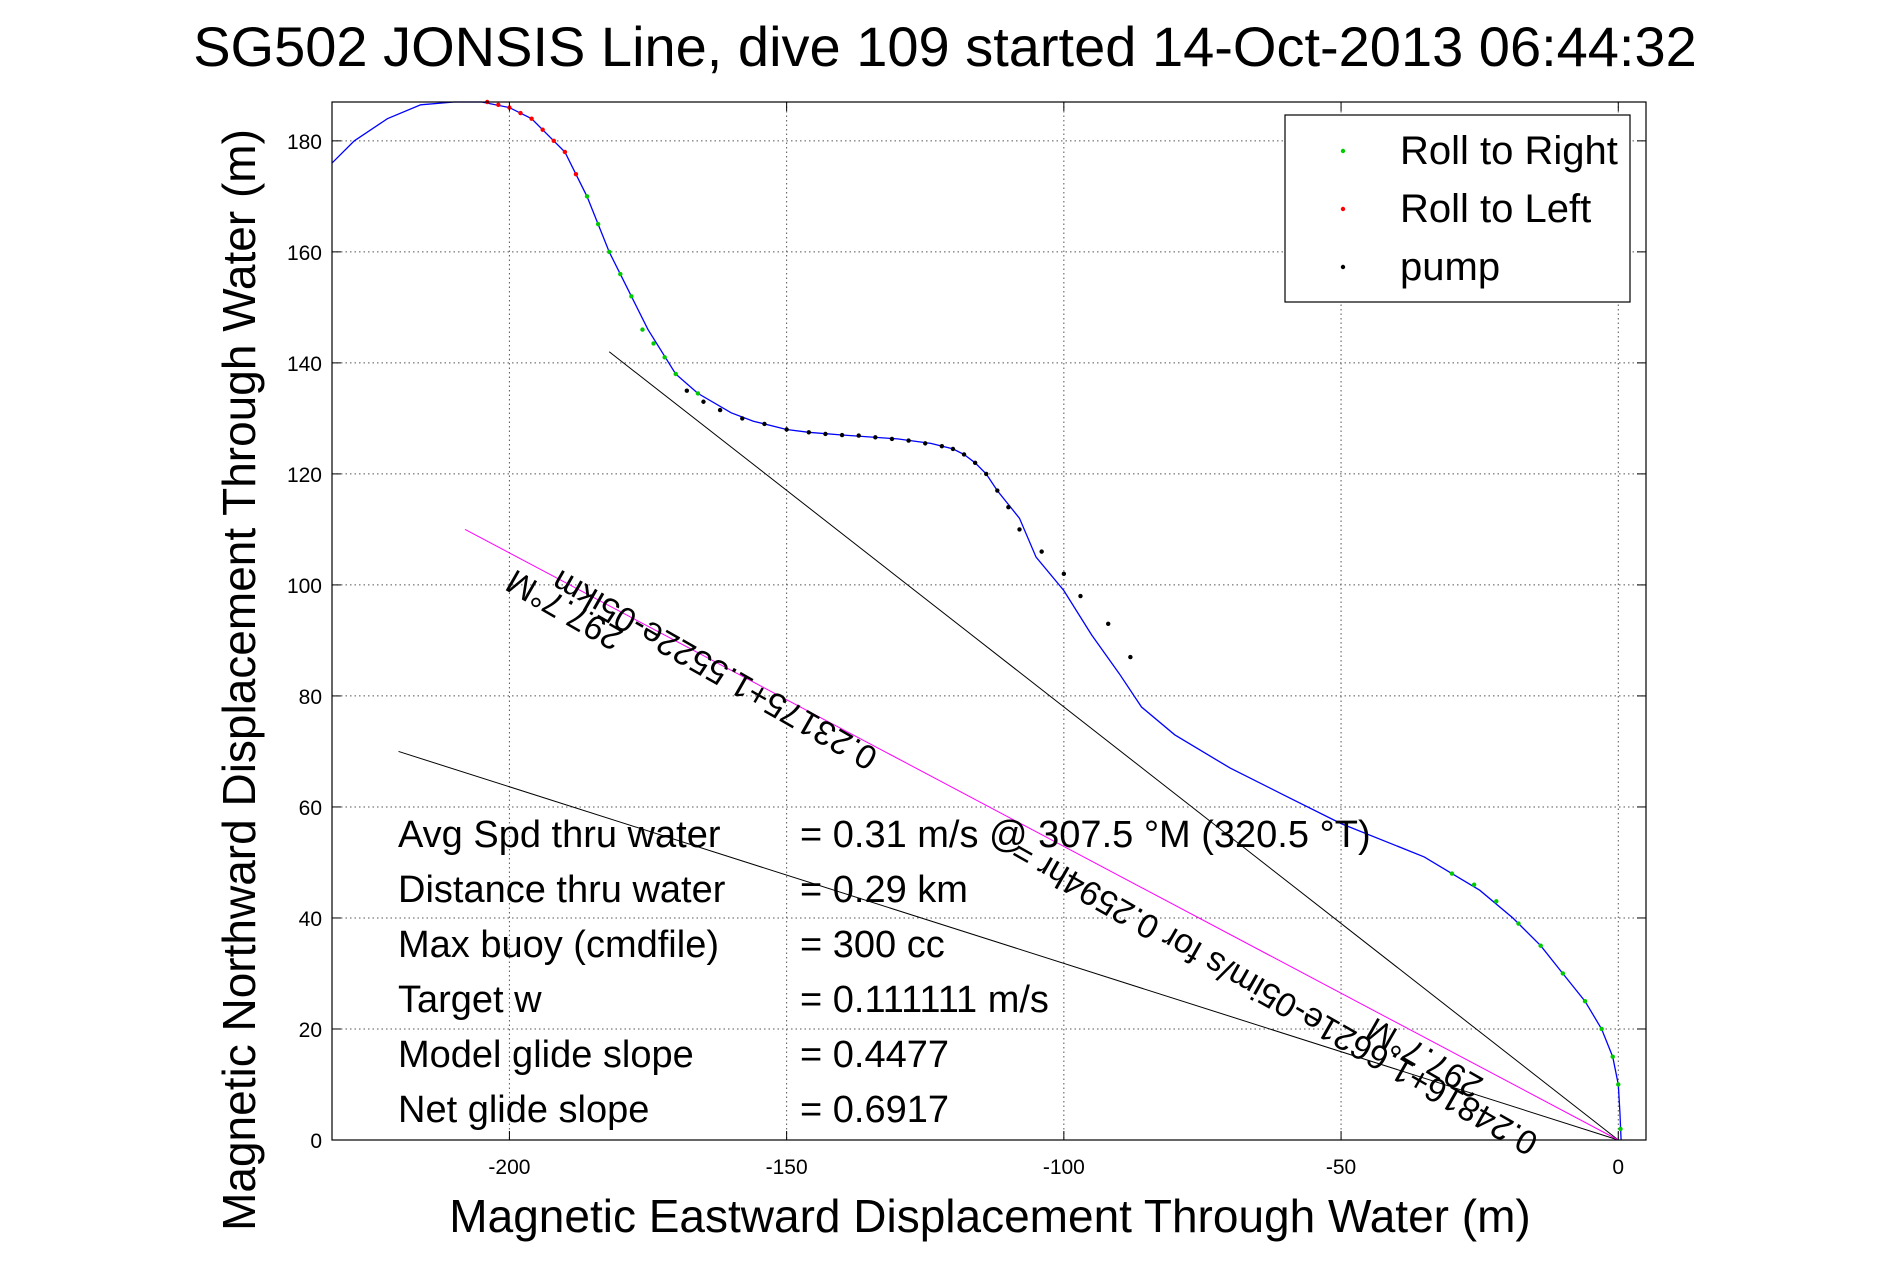  What do you see at coordinates (1495, 209) in the screenshot?
I see `legend-label-roll-left: Roll to Left` at bounding box center [1495, 209].